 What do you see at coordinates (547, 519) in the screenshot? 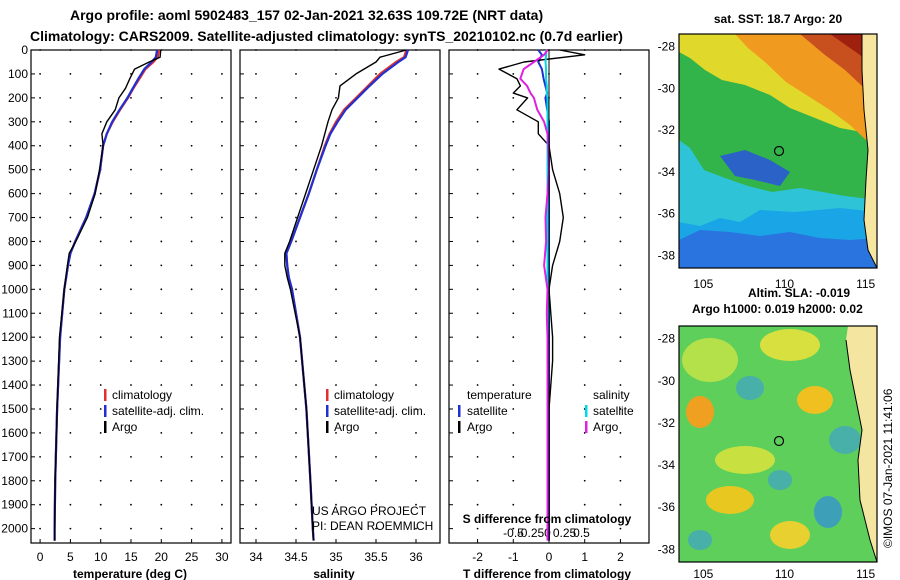
I see `s-difference-label: S difference from climatology` at bounding box center [547, 519].